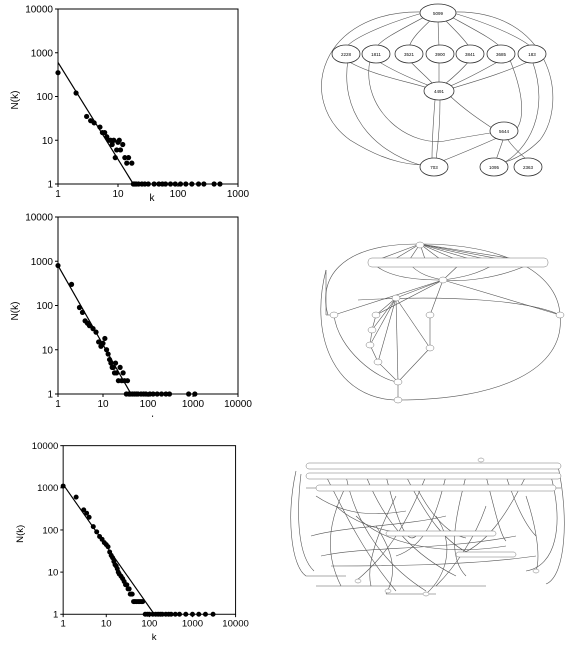 The width and height of the screenshot is (569, 652). I want to click on y-tick-label: 1000, so click(42, 262).